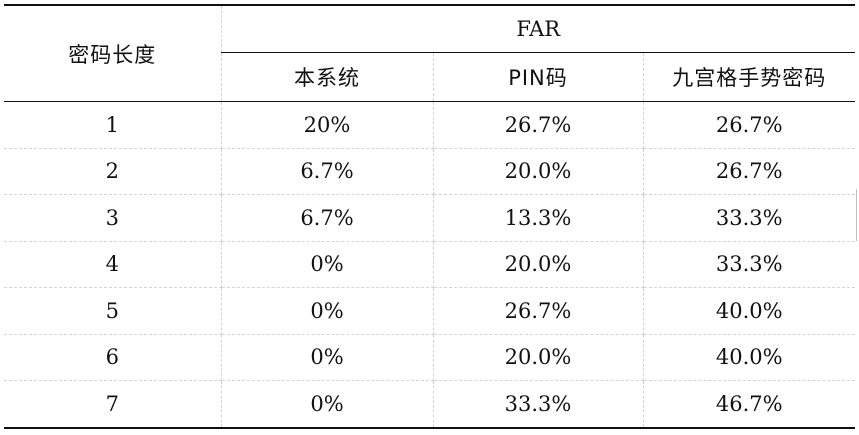  I want to click on far-group-header: FAR, so click(538, 28).